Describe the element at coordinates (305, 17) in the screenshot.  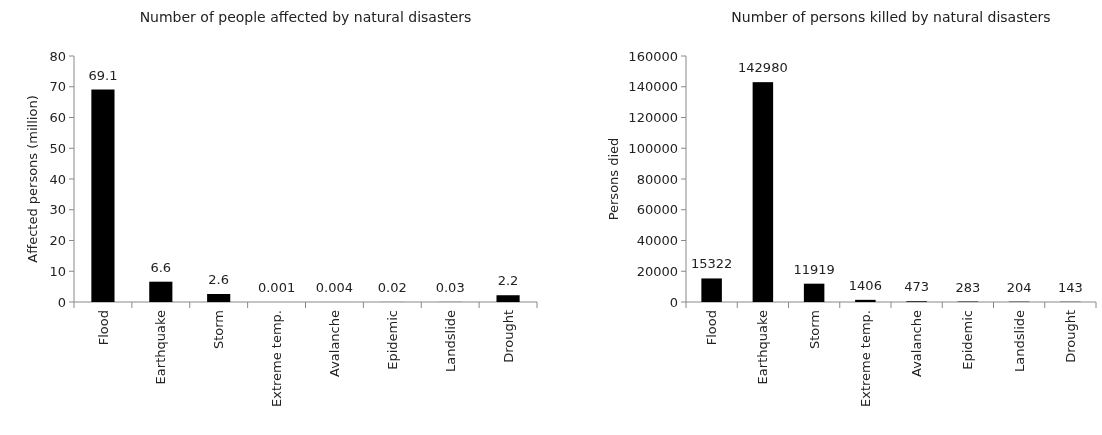
I see `chart-title: Number of people affected by natural disasters` at that location.